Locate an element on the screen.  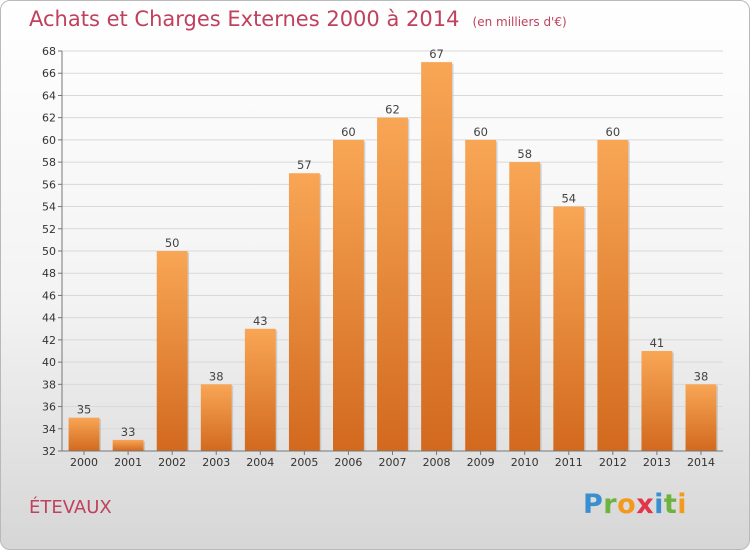
x-tick-label: 2006 is located at coordinates (348, 462).